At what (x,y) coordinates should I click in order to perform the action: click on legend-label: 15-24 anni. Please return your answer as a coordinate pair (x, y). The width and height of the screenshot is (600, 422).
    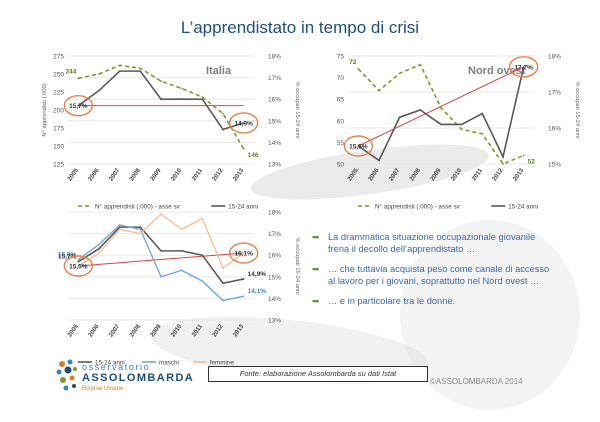
    Looking at the image, I should click on (243, 206).